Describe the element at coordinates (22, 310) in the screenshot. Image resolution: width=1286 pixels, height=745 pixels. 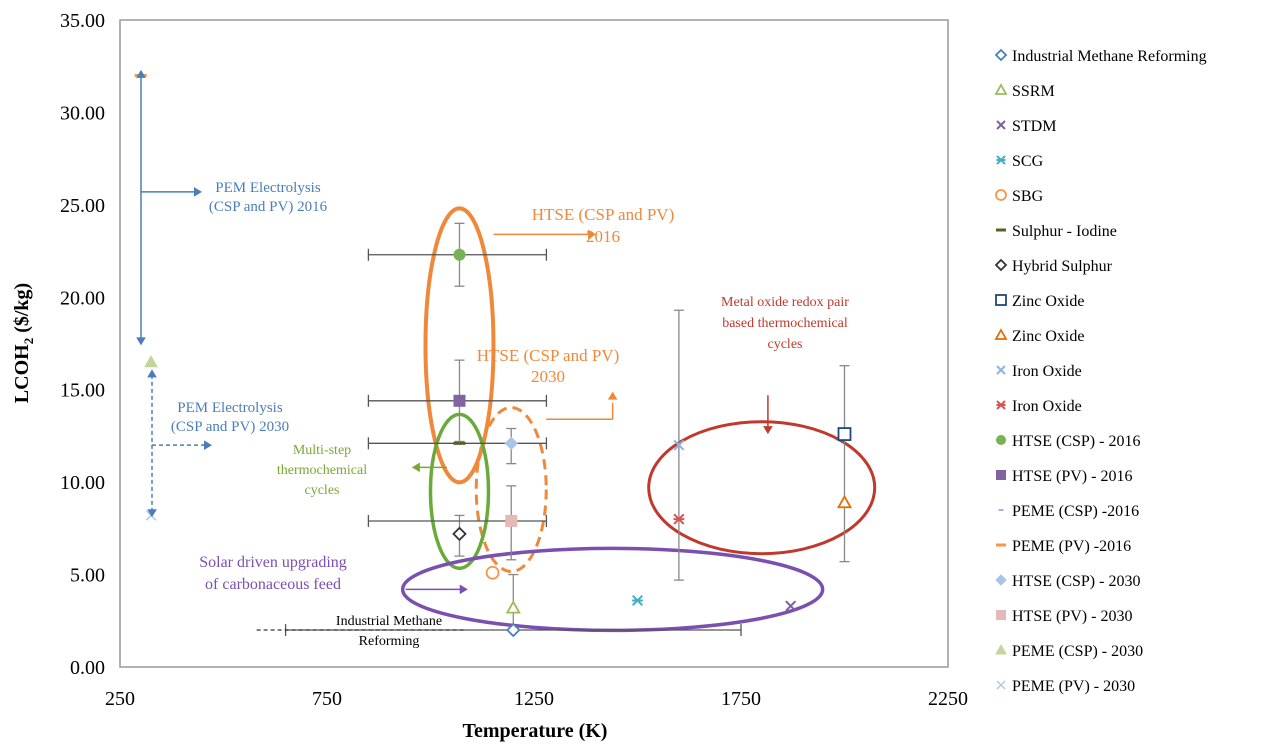
I see `y-axis-title-tail: ($/kg)` at that location.